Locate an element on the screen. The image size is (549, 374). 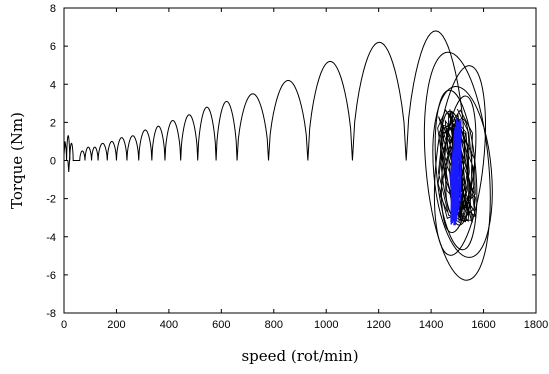
y-tick-label: -6 is located at coordinates (51, 276).